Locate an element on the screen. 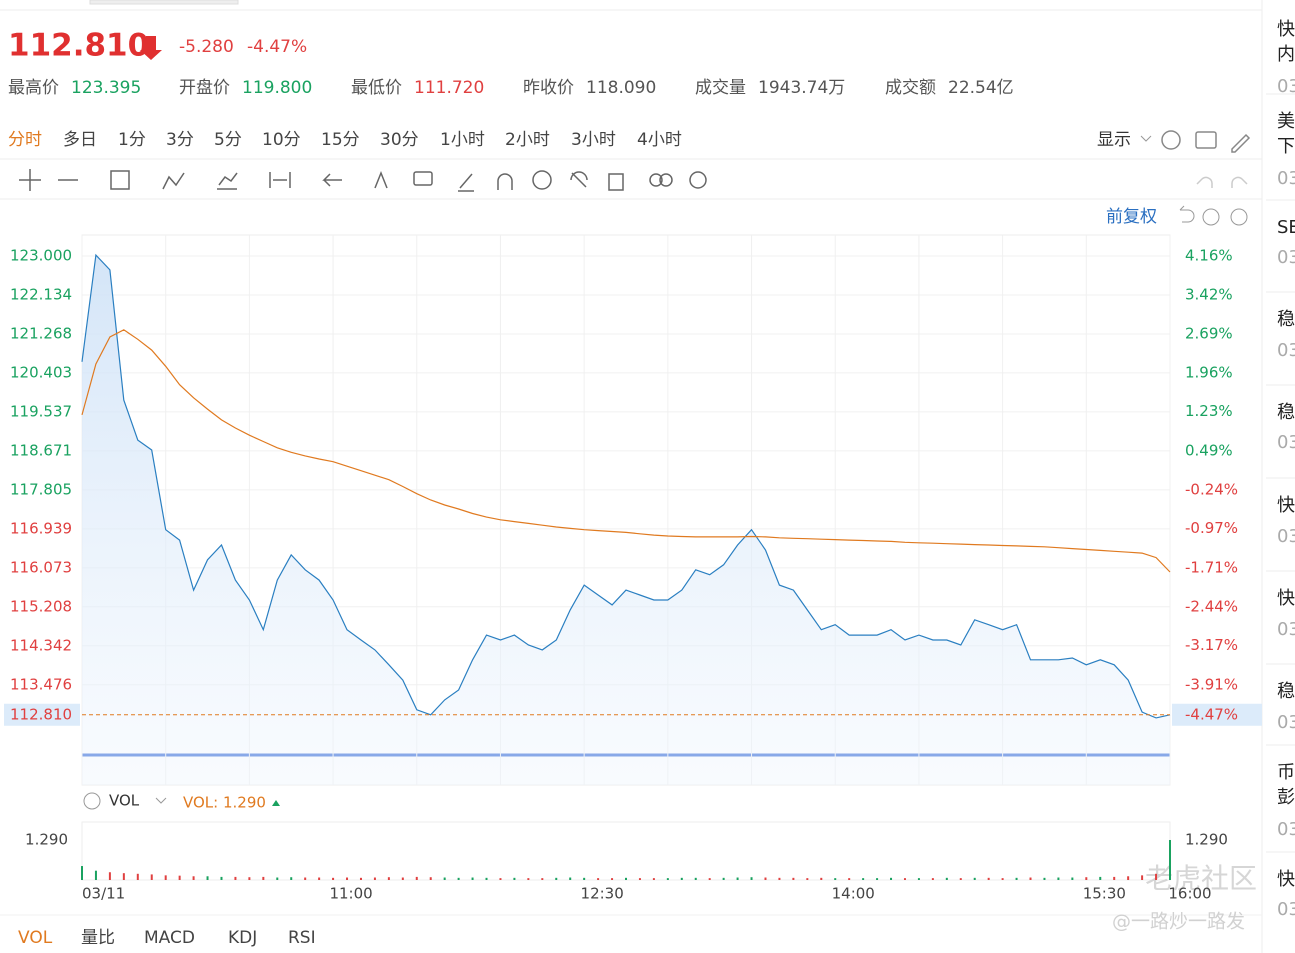 This screenshot has height=953, width=1295. indicator-tab: VOL is located at coordinates (35, 938).